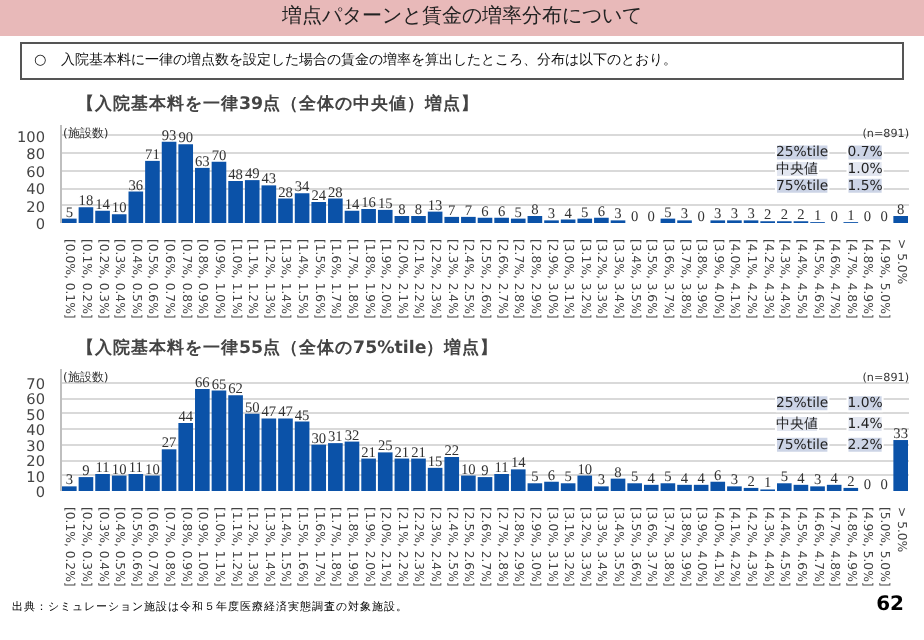 The image size is (924, 640). Describe the element at coordinates (890, 606) in the screenshot. I see `text: 62` at that location.